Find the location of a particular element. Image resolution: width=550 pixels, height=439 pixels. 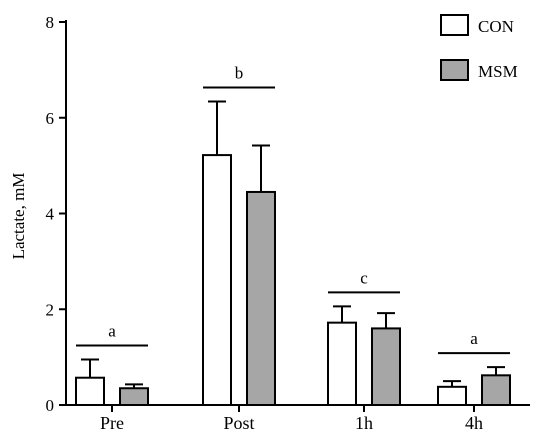

legend-label-msm: MSM is located at coordinates (498, 71).